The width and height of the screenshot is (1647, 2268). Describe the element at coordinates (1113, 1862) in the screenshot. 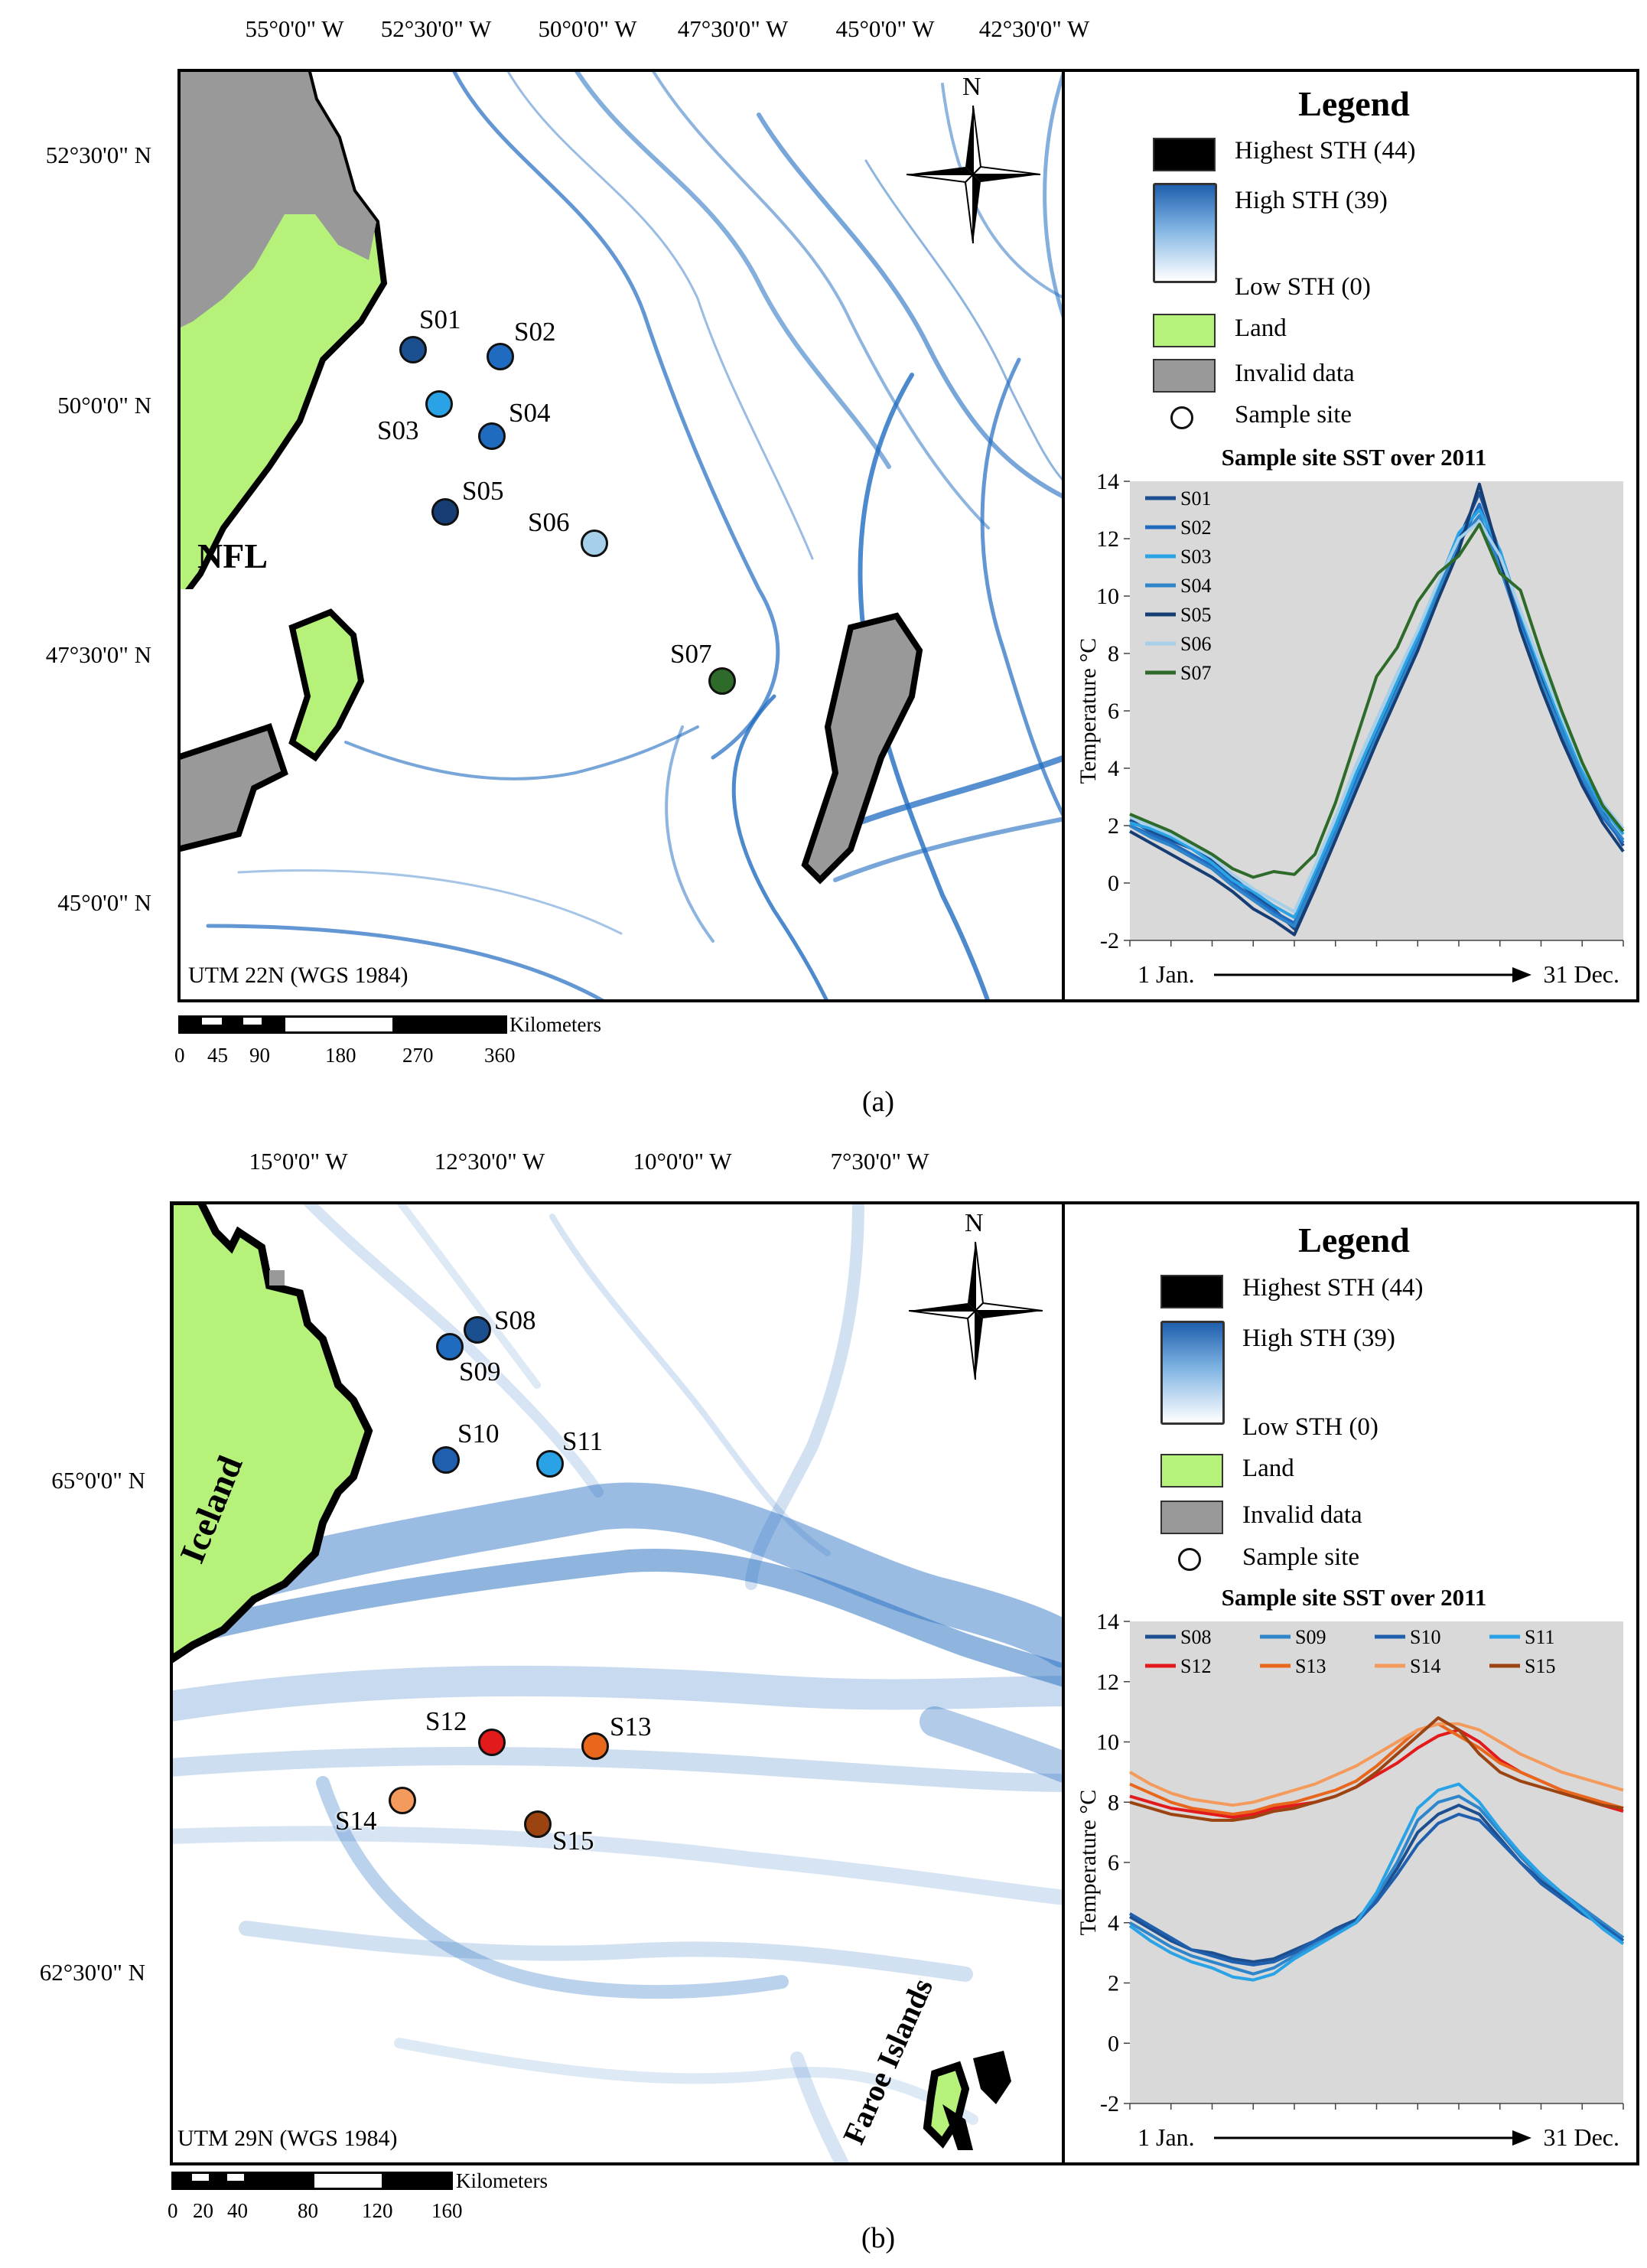

I see `y-tick-label: 6` at that location.